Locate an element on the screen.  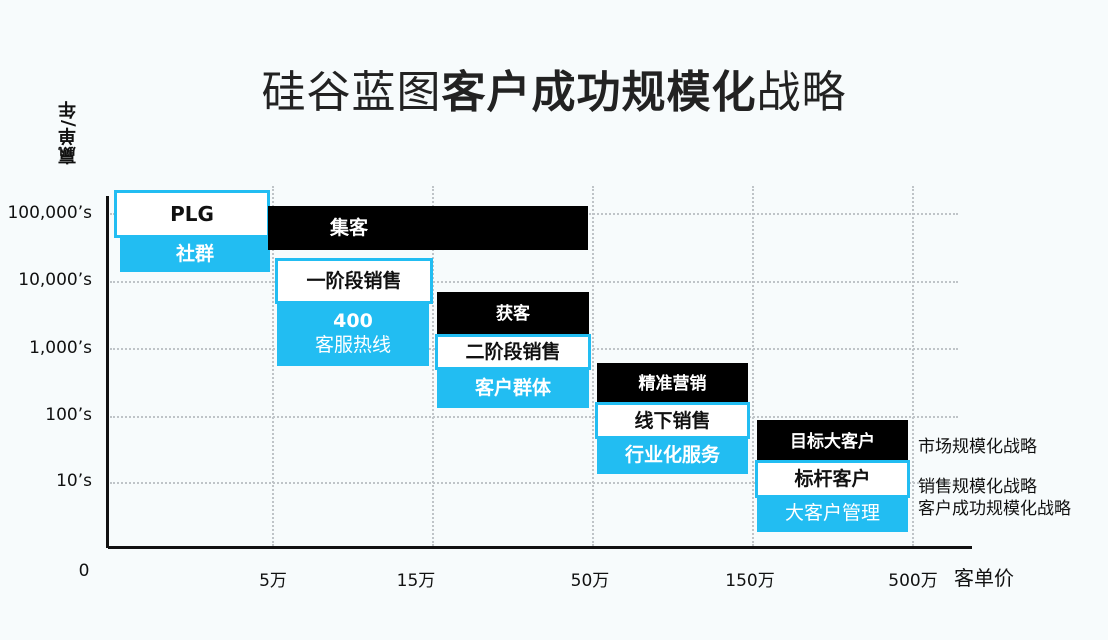
x-tick-15w: 15万 is located at coordinates (416, 581).